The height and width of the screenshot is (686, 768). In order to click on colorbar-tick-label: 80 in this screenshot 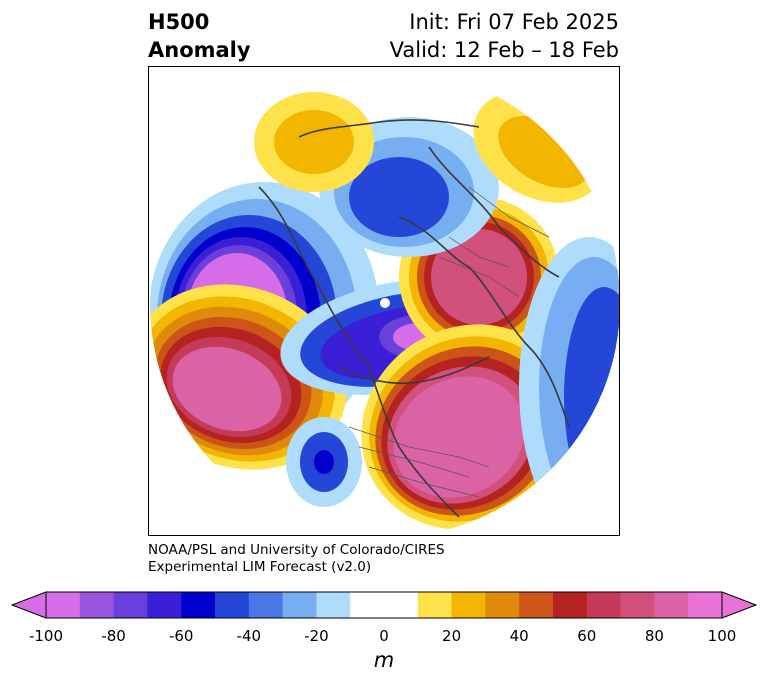, I will do `click(654, 636)`.